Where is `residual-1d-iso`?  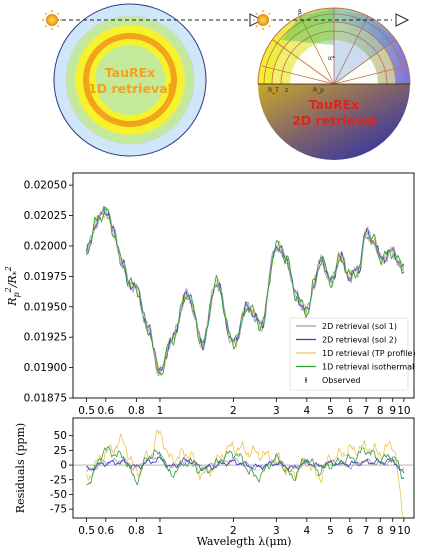
residual-1d-iso is located at coordinates (245, 466).